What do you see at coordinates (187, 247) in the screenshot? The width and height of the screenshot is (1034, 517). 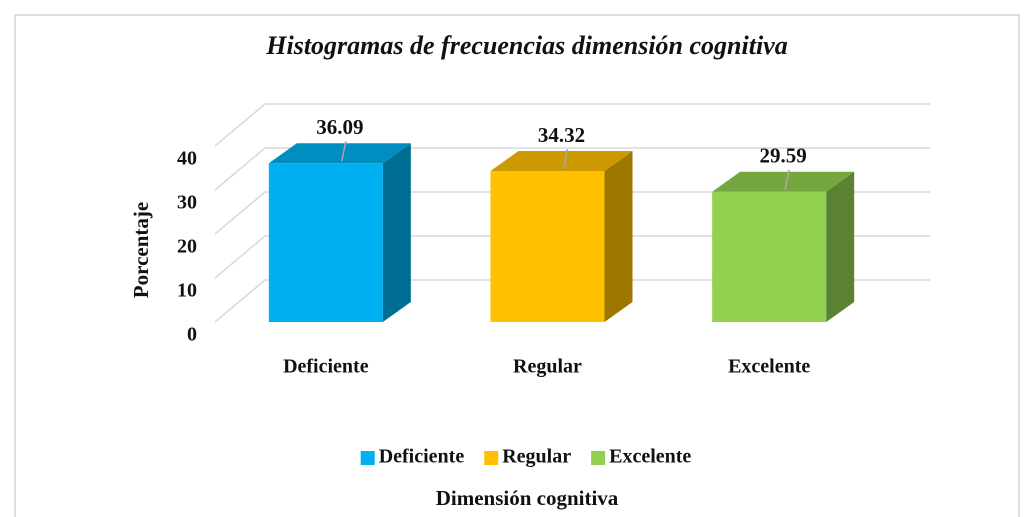 I see `y-tick-label: 20` at bounding box center [187, 247].